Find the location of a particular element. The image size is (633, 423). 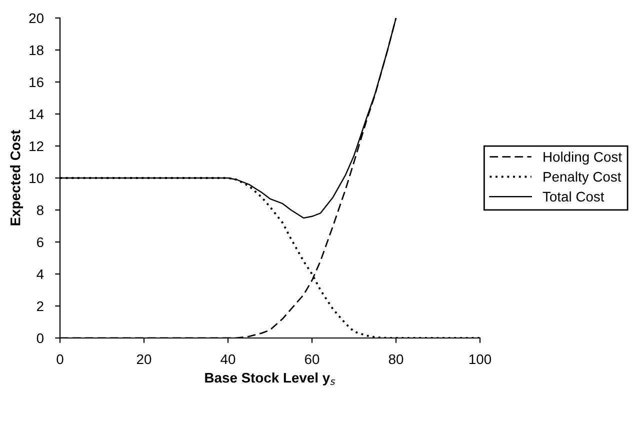

y-tick-label: 10 is located at coordinates (37, 178).